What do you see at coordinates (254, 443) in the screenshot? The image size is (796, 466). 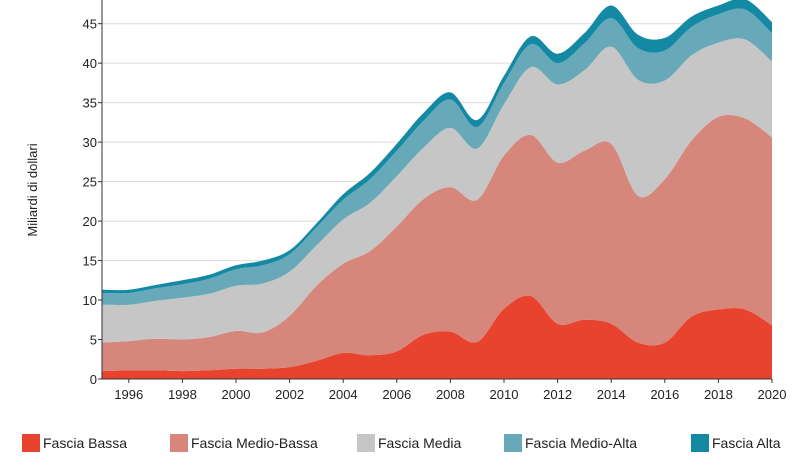 I see `legend-label: Fascia Medio-Bassa` at bounding box center [254, 443].